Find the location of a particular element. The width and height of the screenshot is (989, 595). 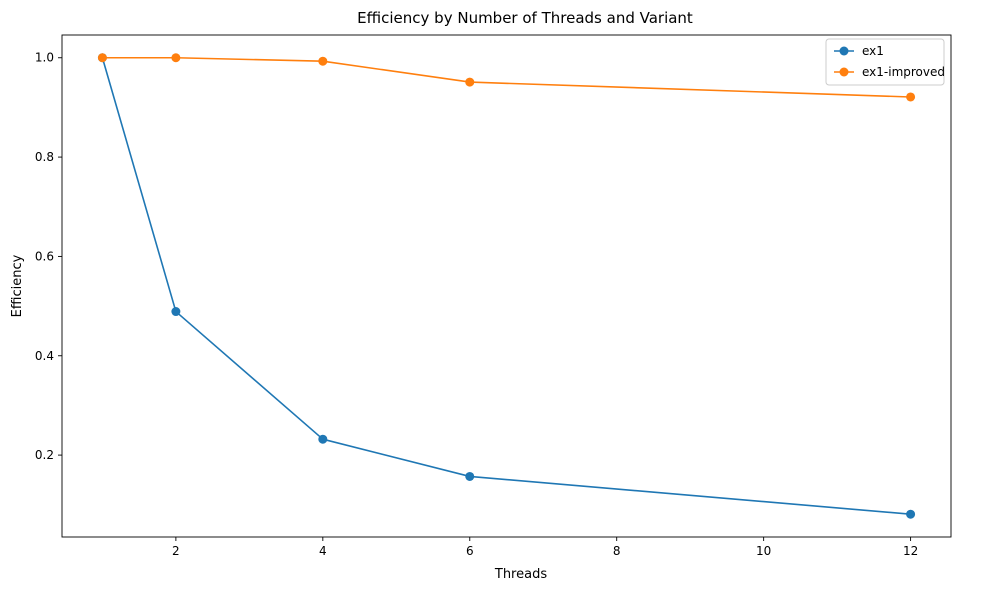

y-axis-label: Efficiency is located at coordinates (17, 285).